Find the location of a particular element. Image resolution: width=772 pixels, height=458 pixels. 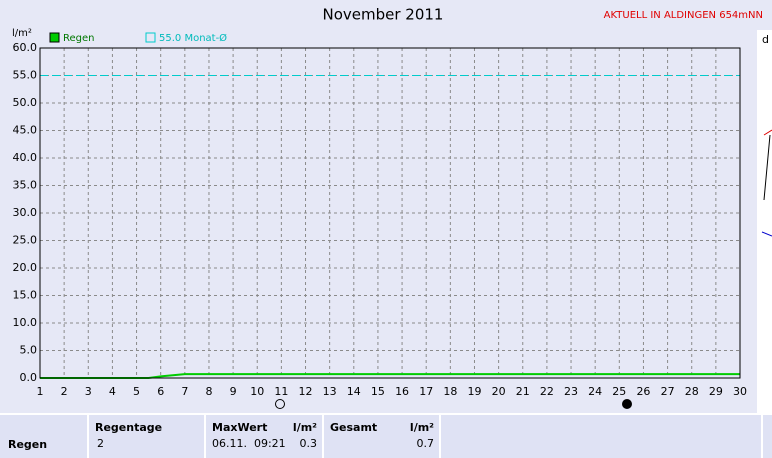

x-tick-label: 9 is located at coordinates (233, 391).